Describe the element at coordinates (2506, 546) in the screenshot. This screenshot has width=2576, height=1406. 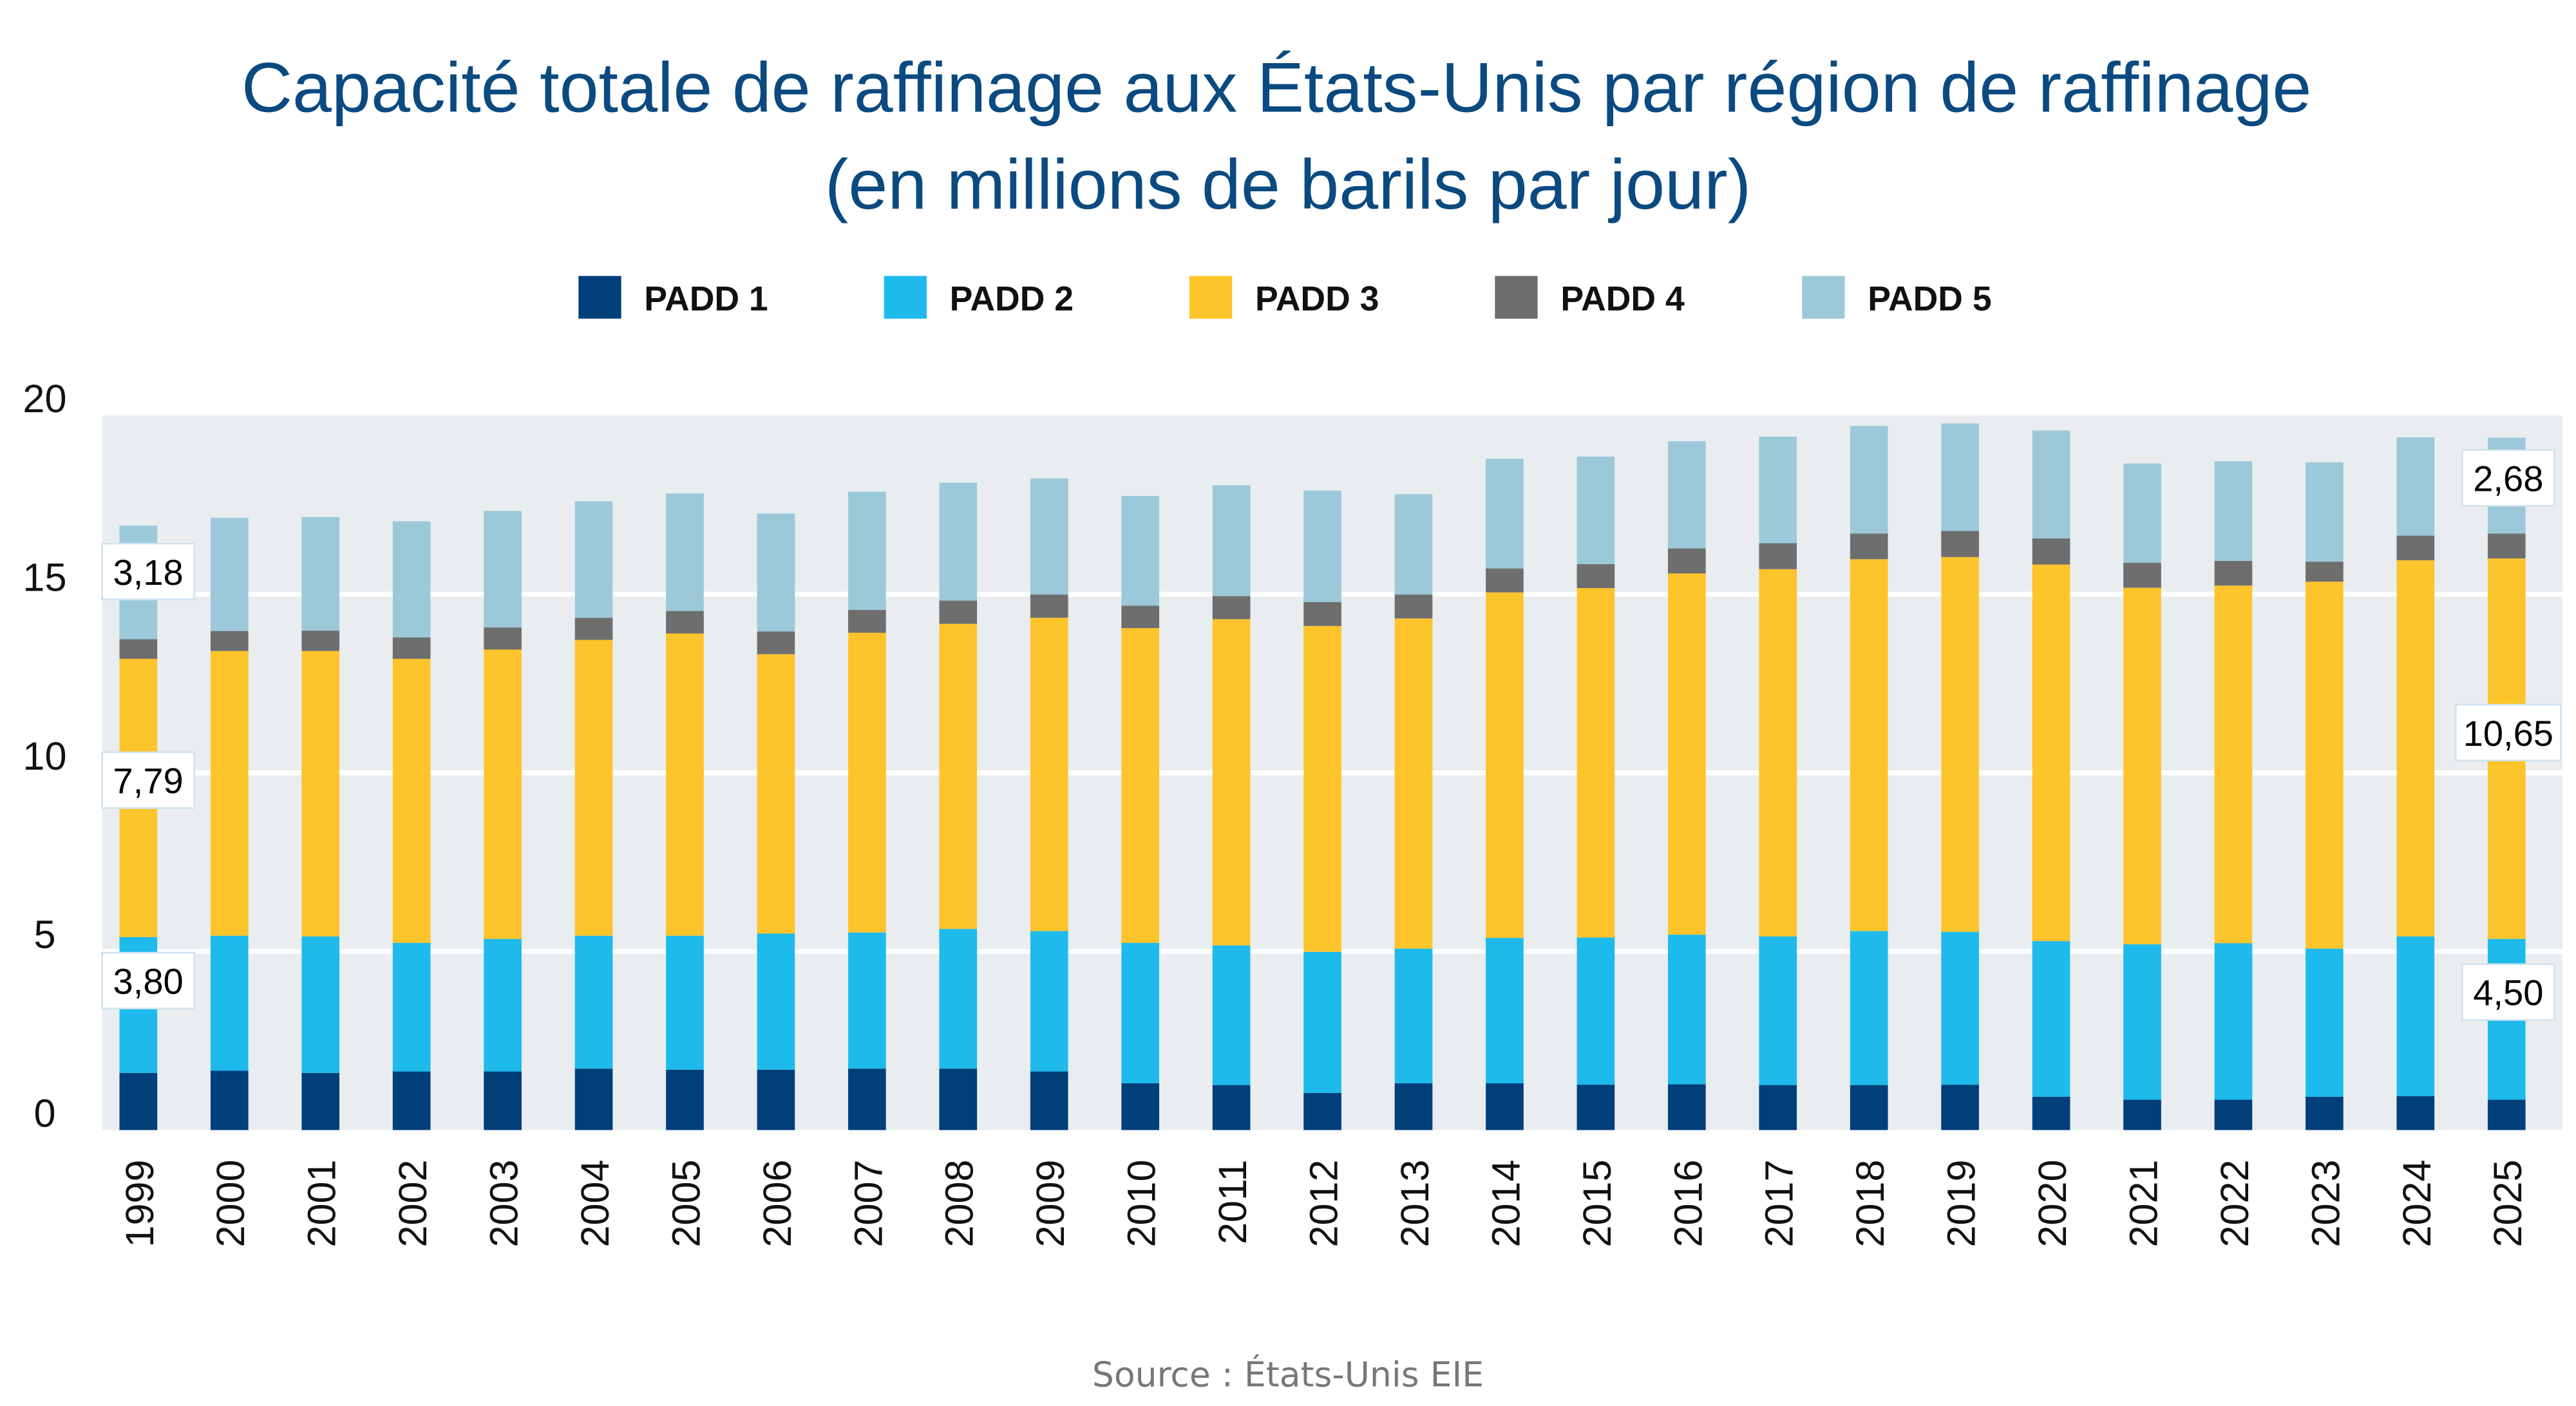
I see `bar-2025-padd4` at that location.